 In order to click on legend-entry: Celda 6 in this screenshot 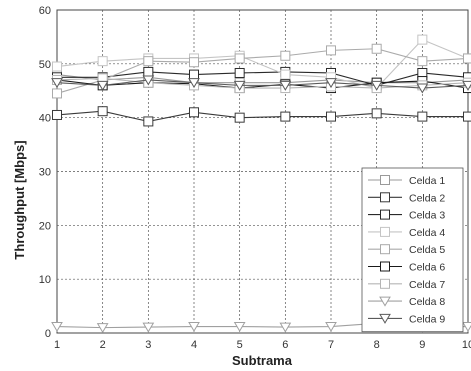, I will do `click(406, 267)`.